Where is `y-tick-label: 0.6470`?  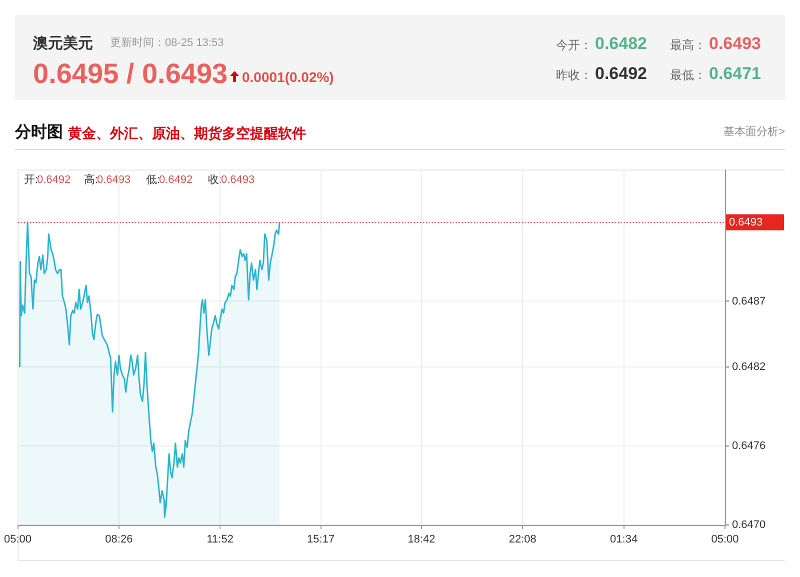 y-tick-label: 0.6470 is located at coordinates (749, 525).